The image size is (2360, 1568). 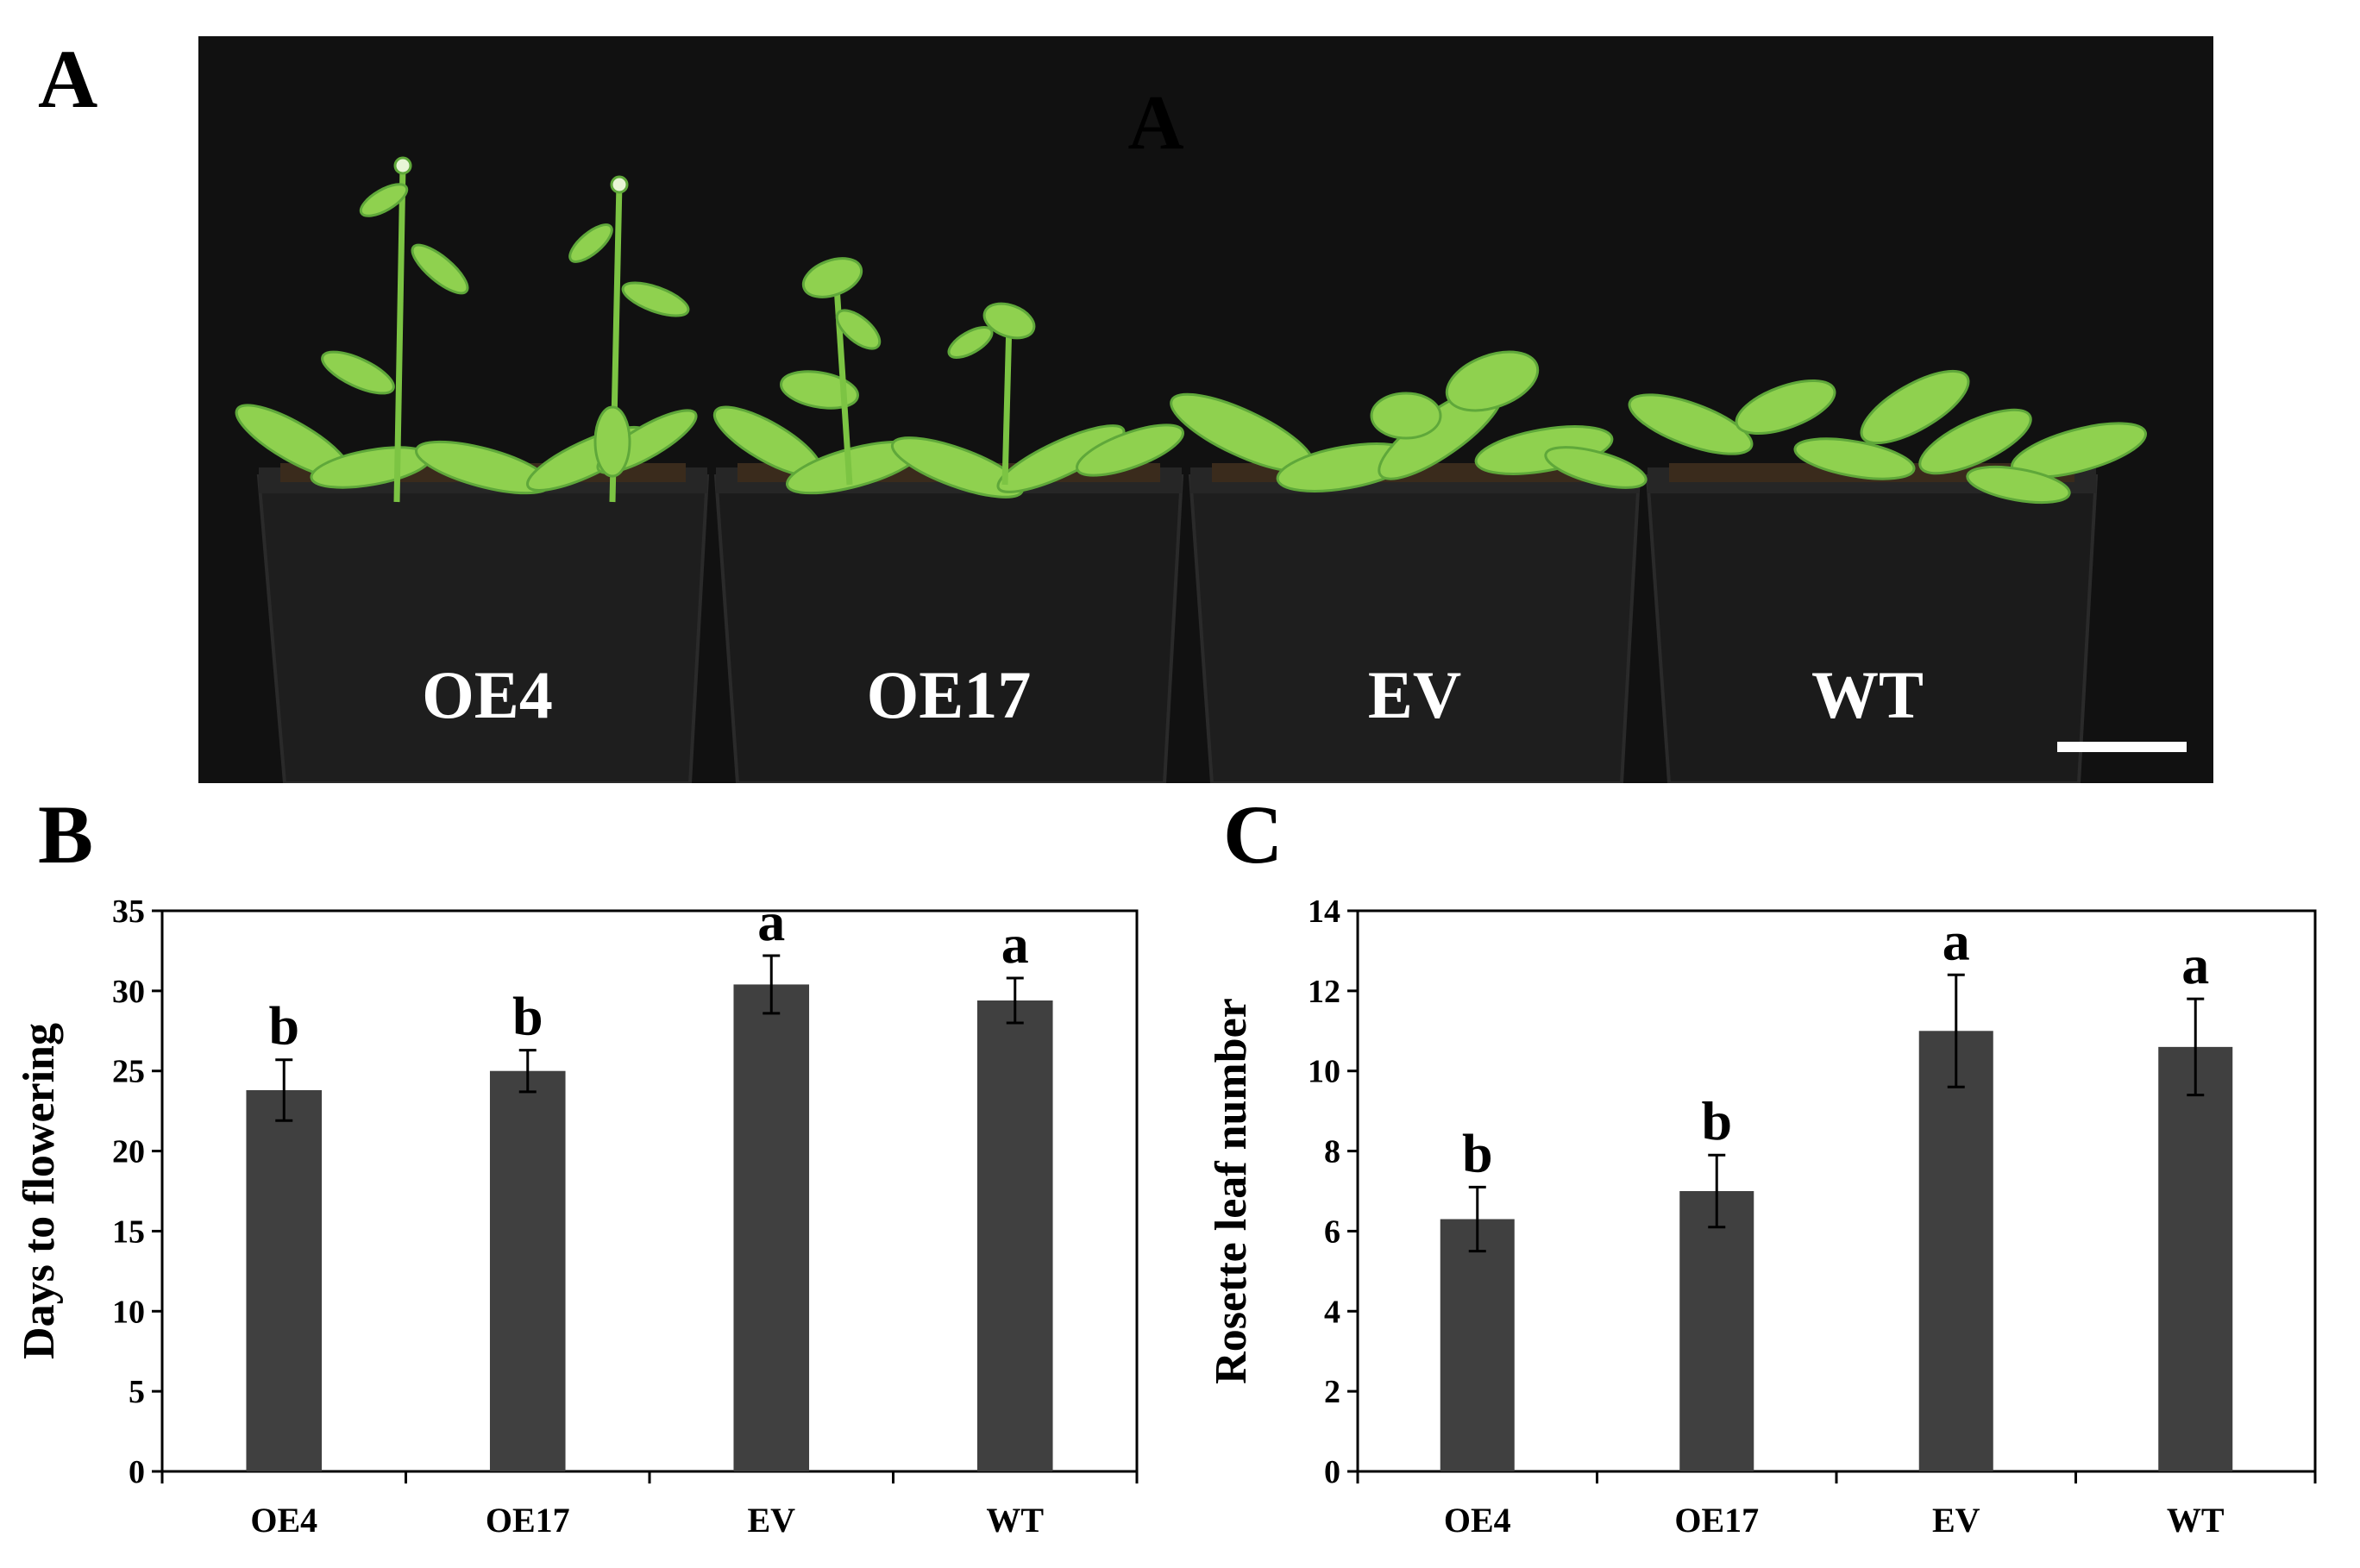 I want to click on pot-oe17, so click(x=948, y=623).